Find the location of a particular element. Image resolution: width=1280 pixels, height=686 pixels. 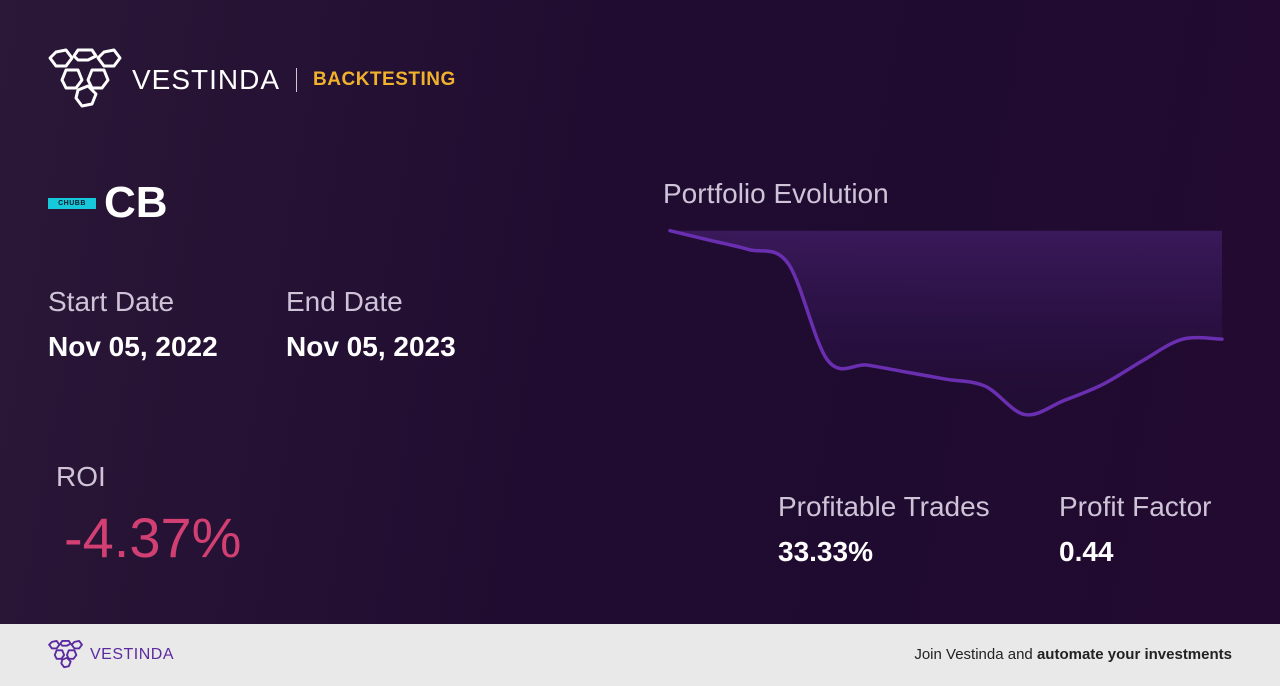

profit-factor-label: Profit Factor is located at coordinates (1135, 506).